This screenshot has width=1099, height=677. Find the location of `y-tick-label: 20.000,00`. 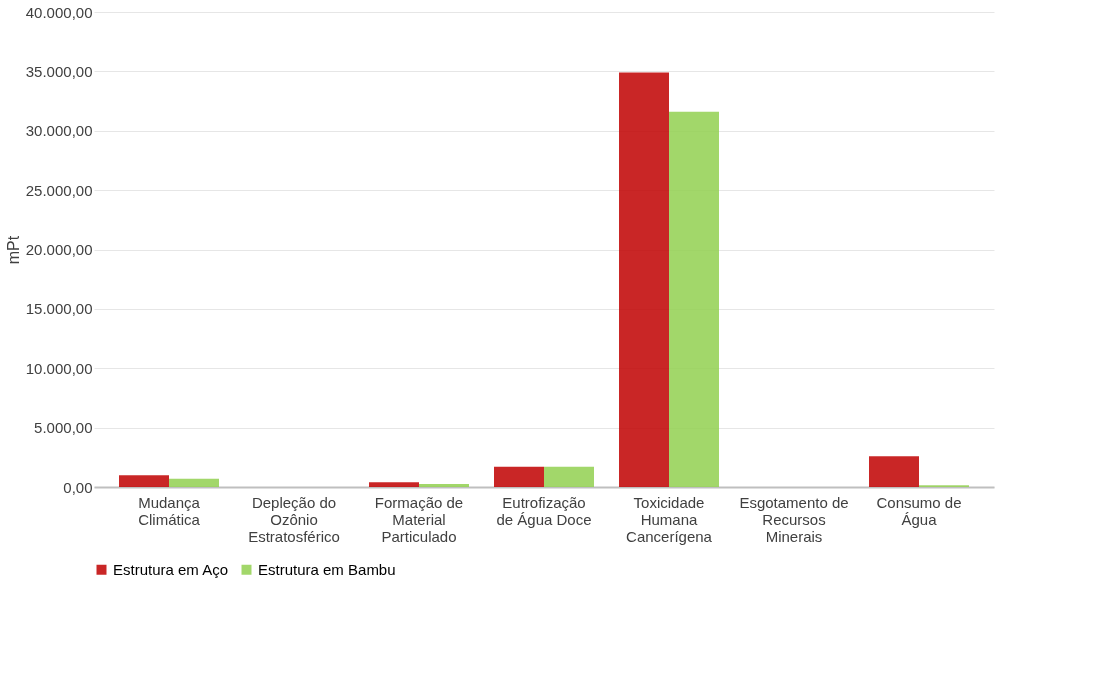

y-tick-label: 20.000,00 is located at coordinates (59, 249).